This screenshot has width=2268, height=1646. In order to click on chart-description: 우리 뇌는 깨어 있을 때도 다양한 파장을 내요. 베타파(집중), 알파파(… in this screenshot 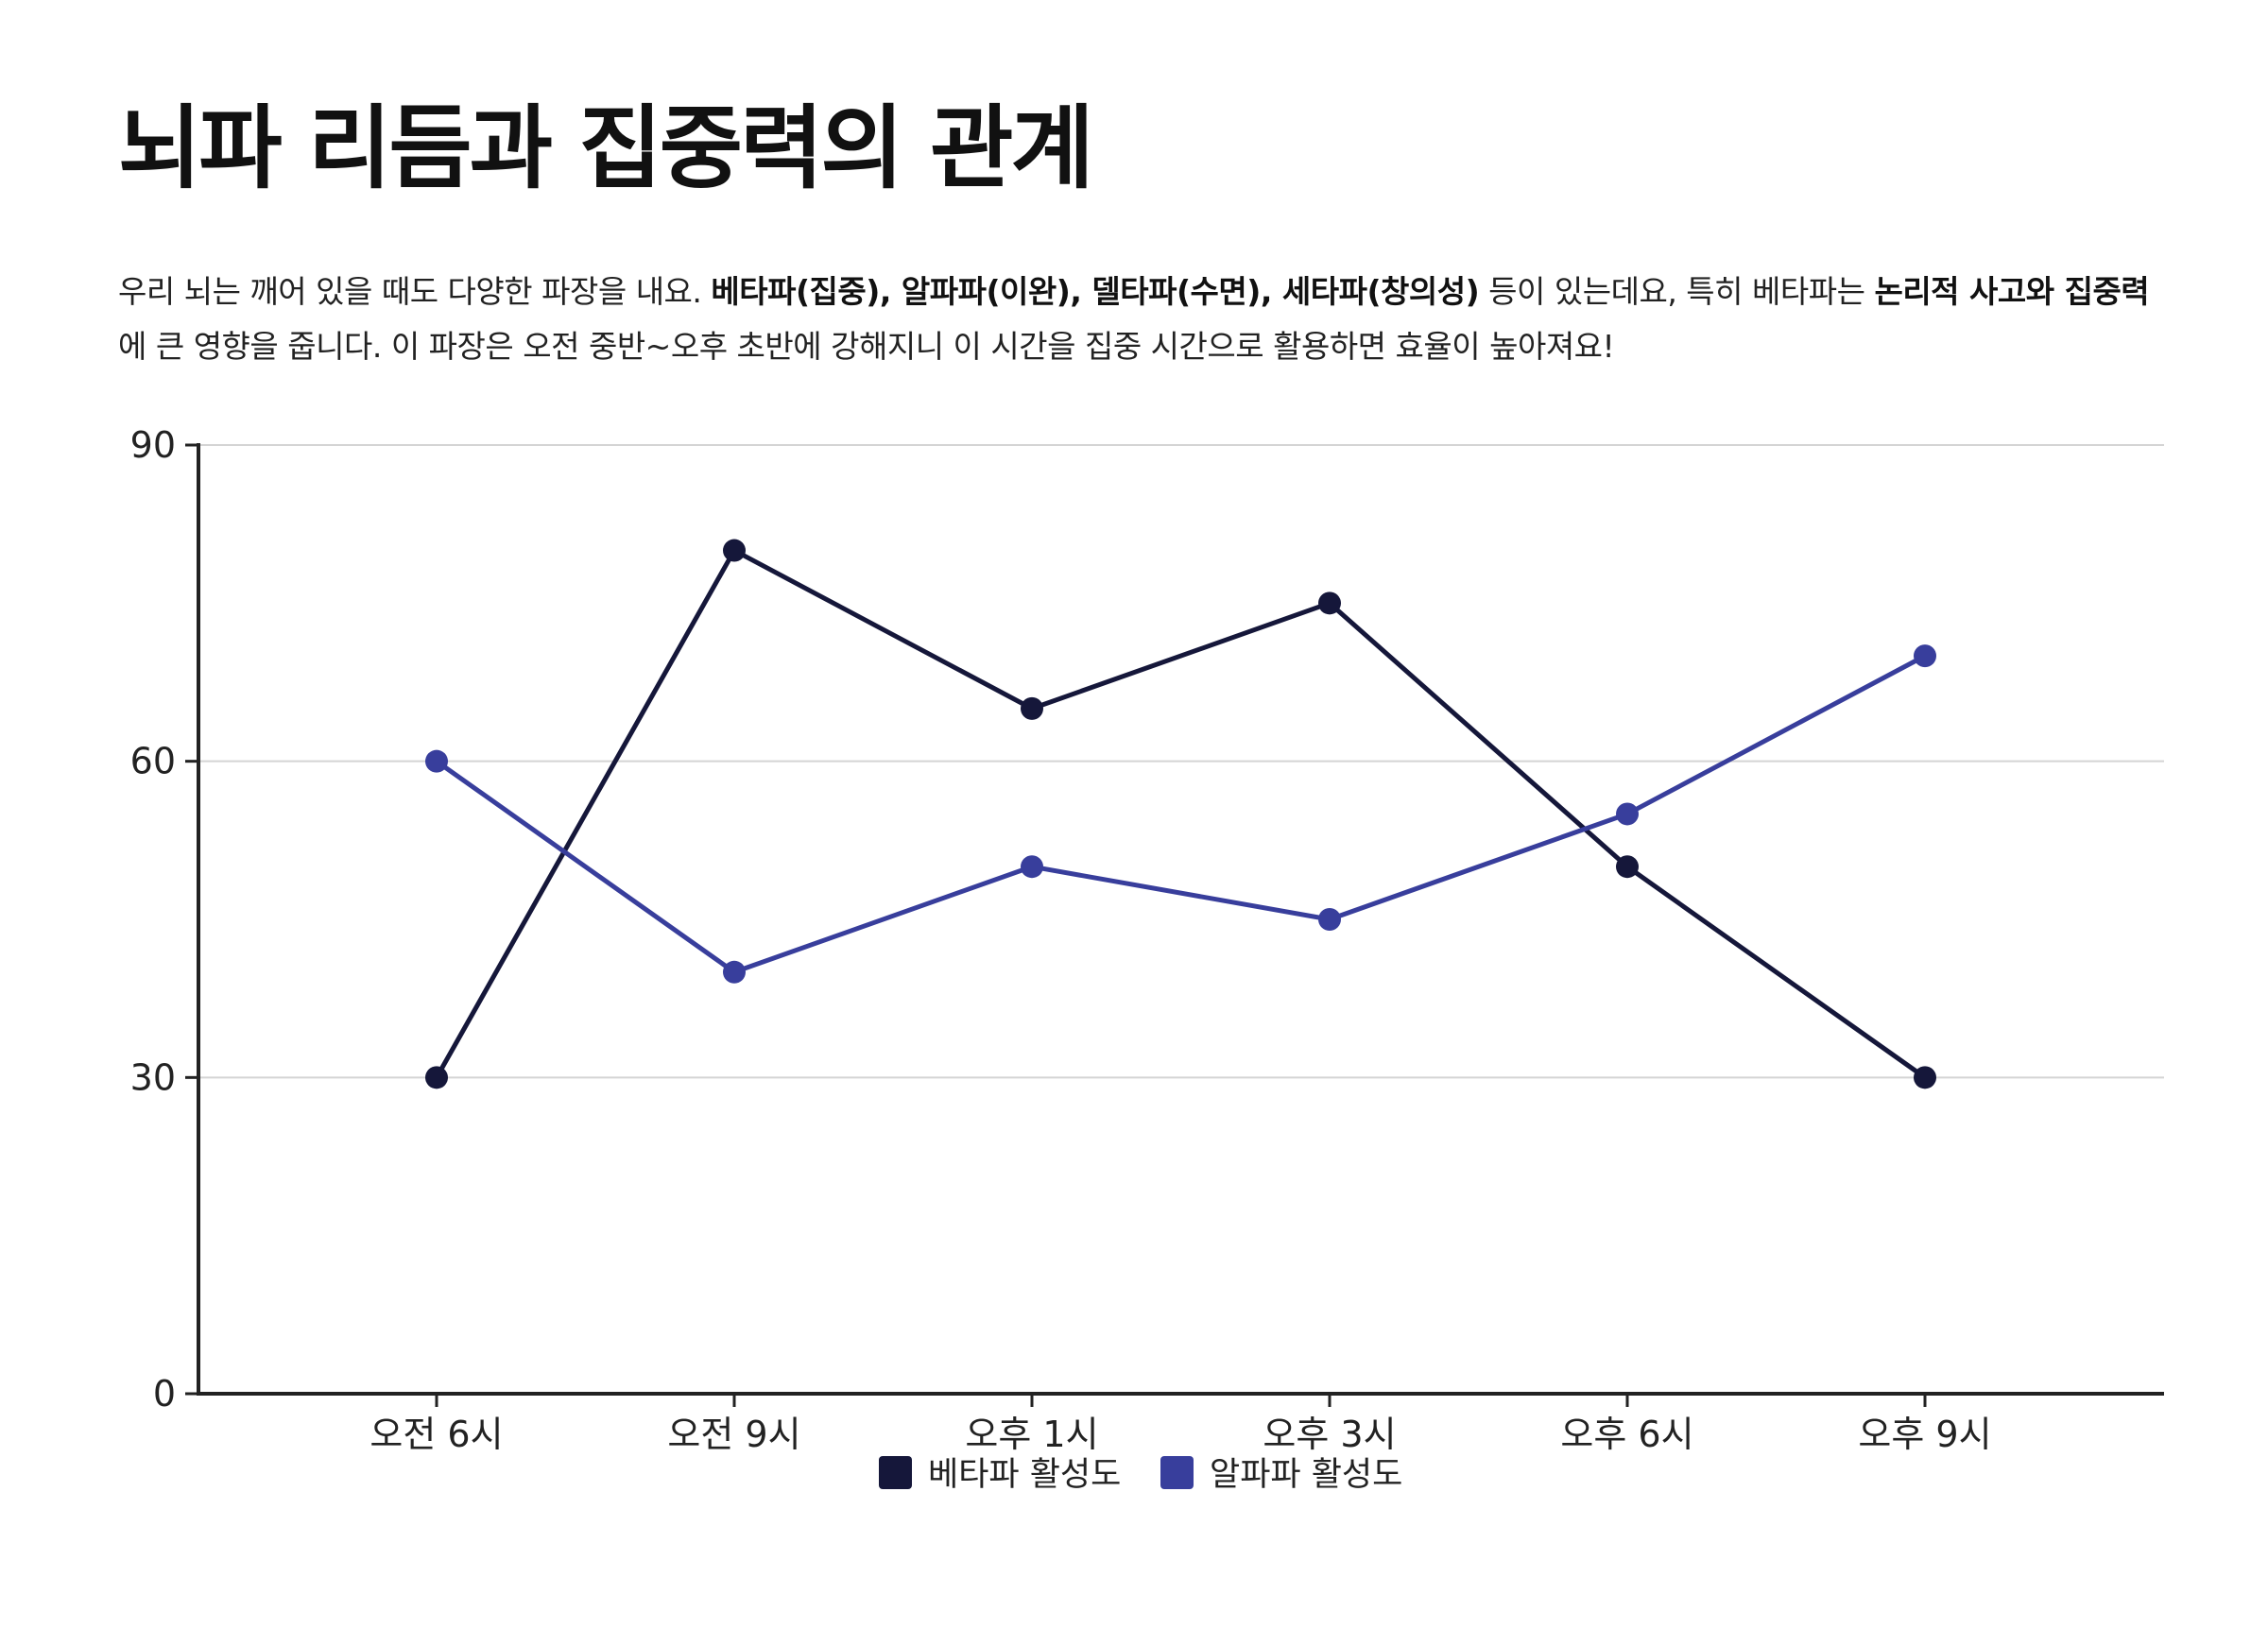, I will do `click(1138, 319)`.